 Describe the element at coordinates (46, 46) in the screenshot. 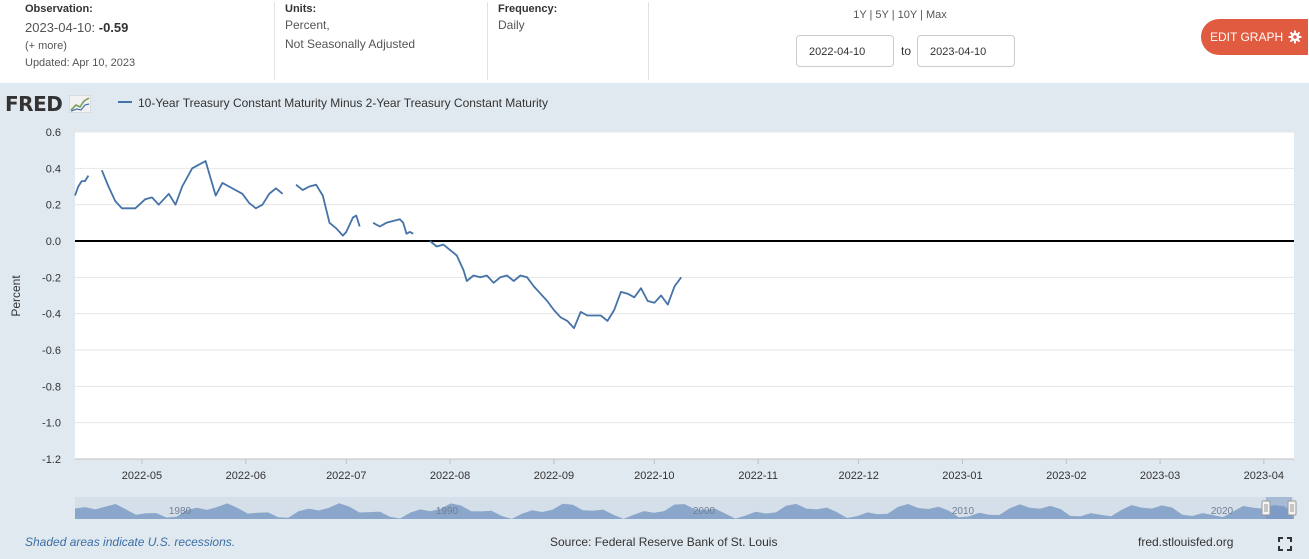

I see `observation-more-link: (+ more)` at that location.